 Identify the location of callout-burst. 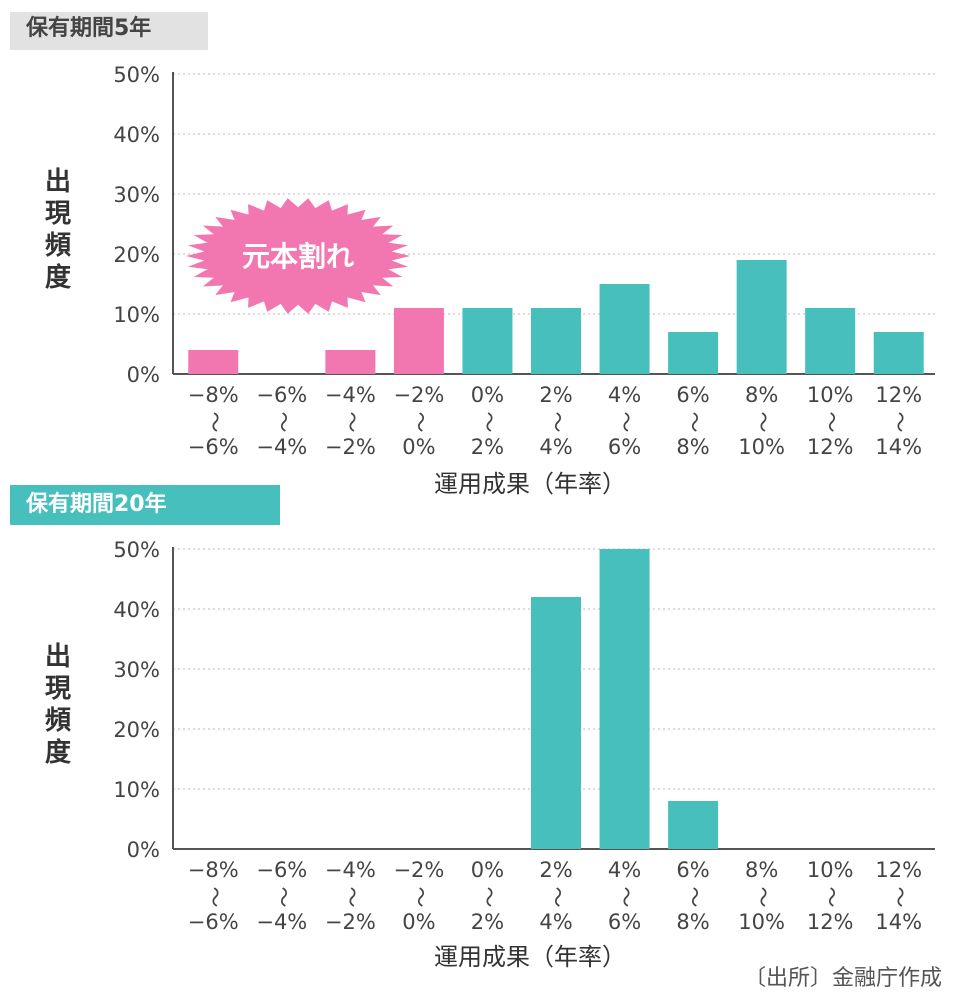
(298, 256).